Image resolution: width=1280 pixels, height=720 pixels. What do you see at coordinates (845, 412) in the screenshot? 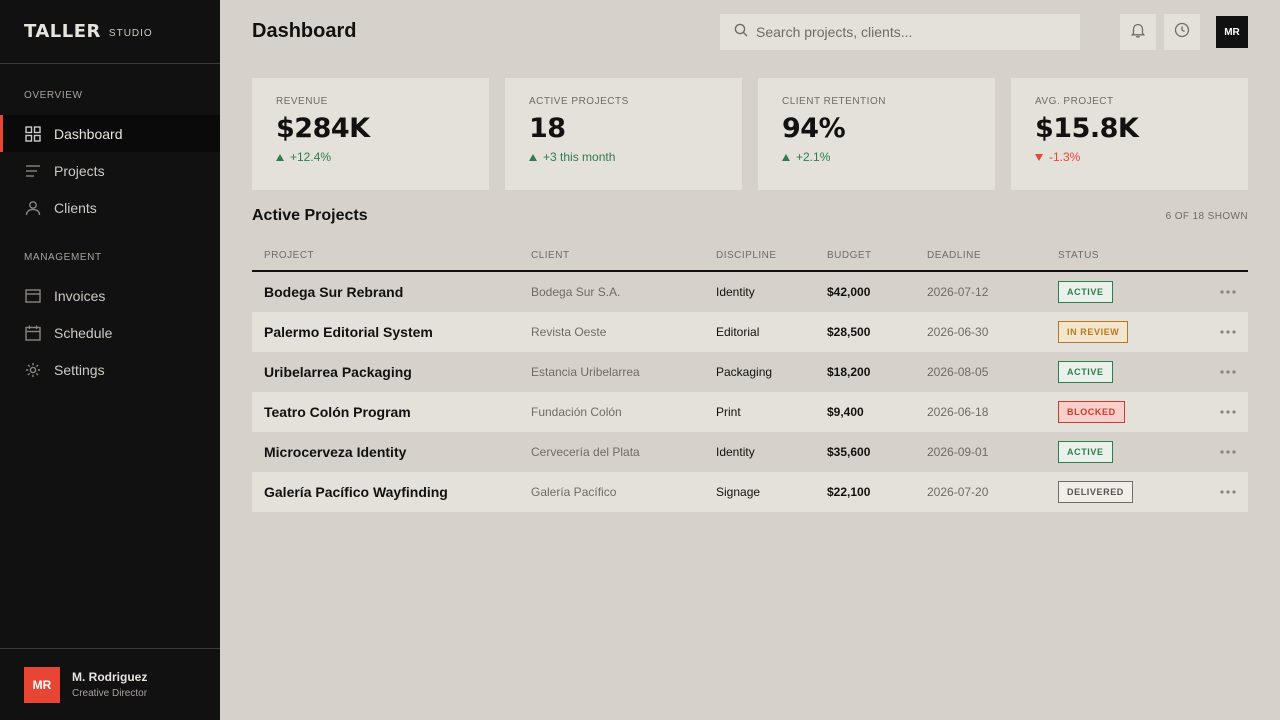
I see `budget: $9,400` at bounding box center [845, 412].